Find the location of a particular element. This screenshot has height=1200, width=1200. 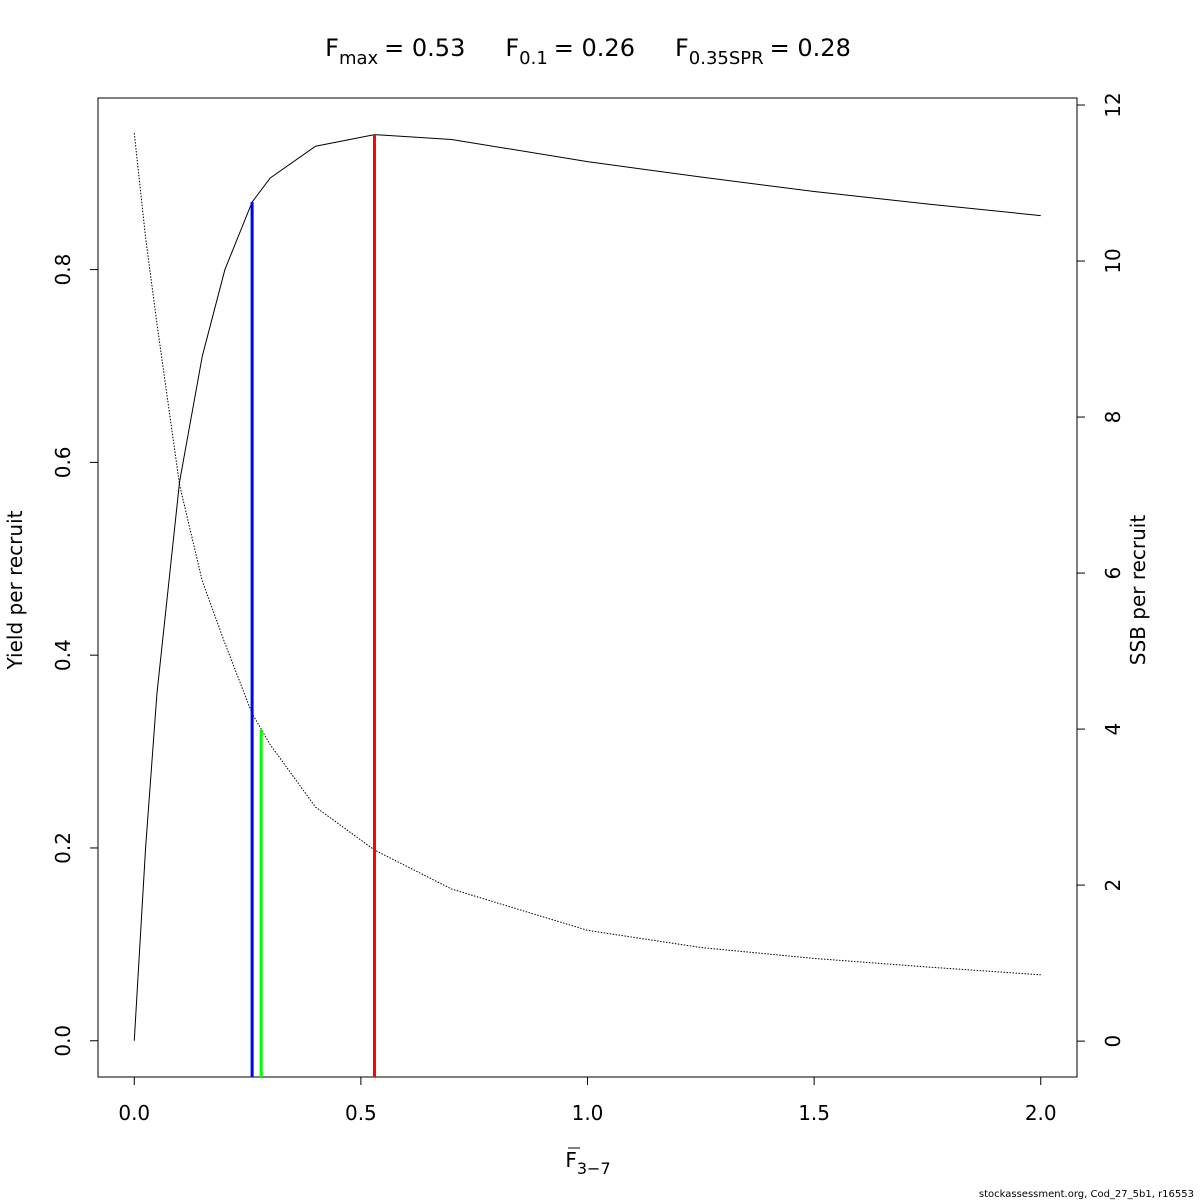

y2-tick-label: 8 is located at coordinates (1113, 417).